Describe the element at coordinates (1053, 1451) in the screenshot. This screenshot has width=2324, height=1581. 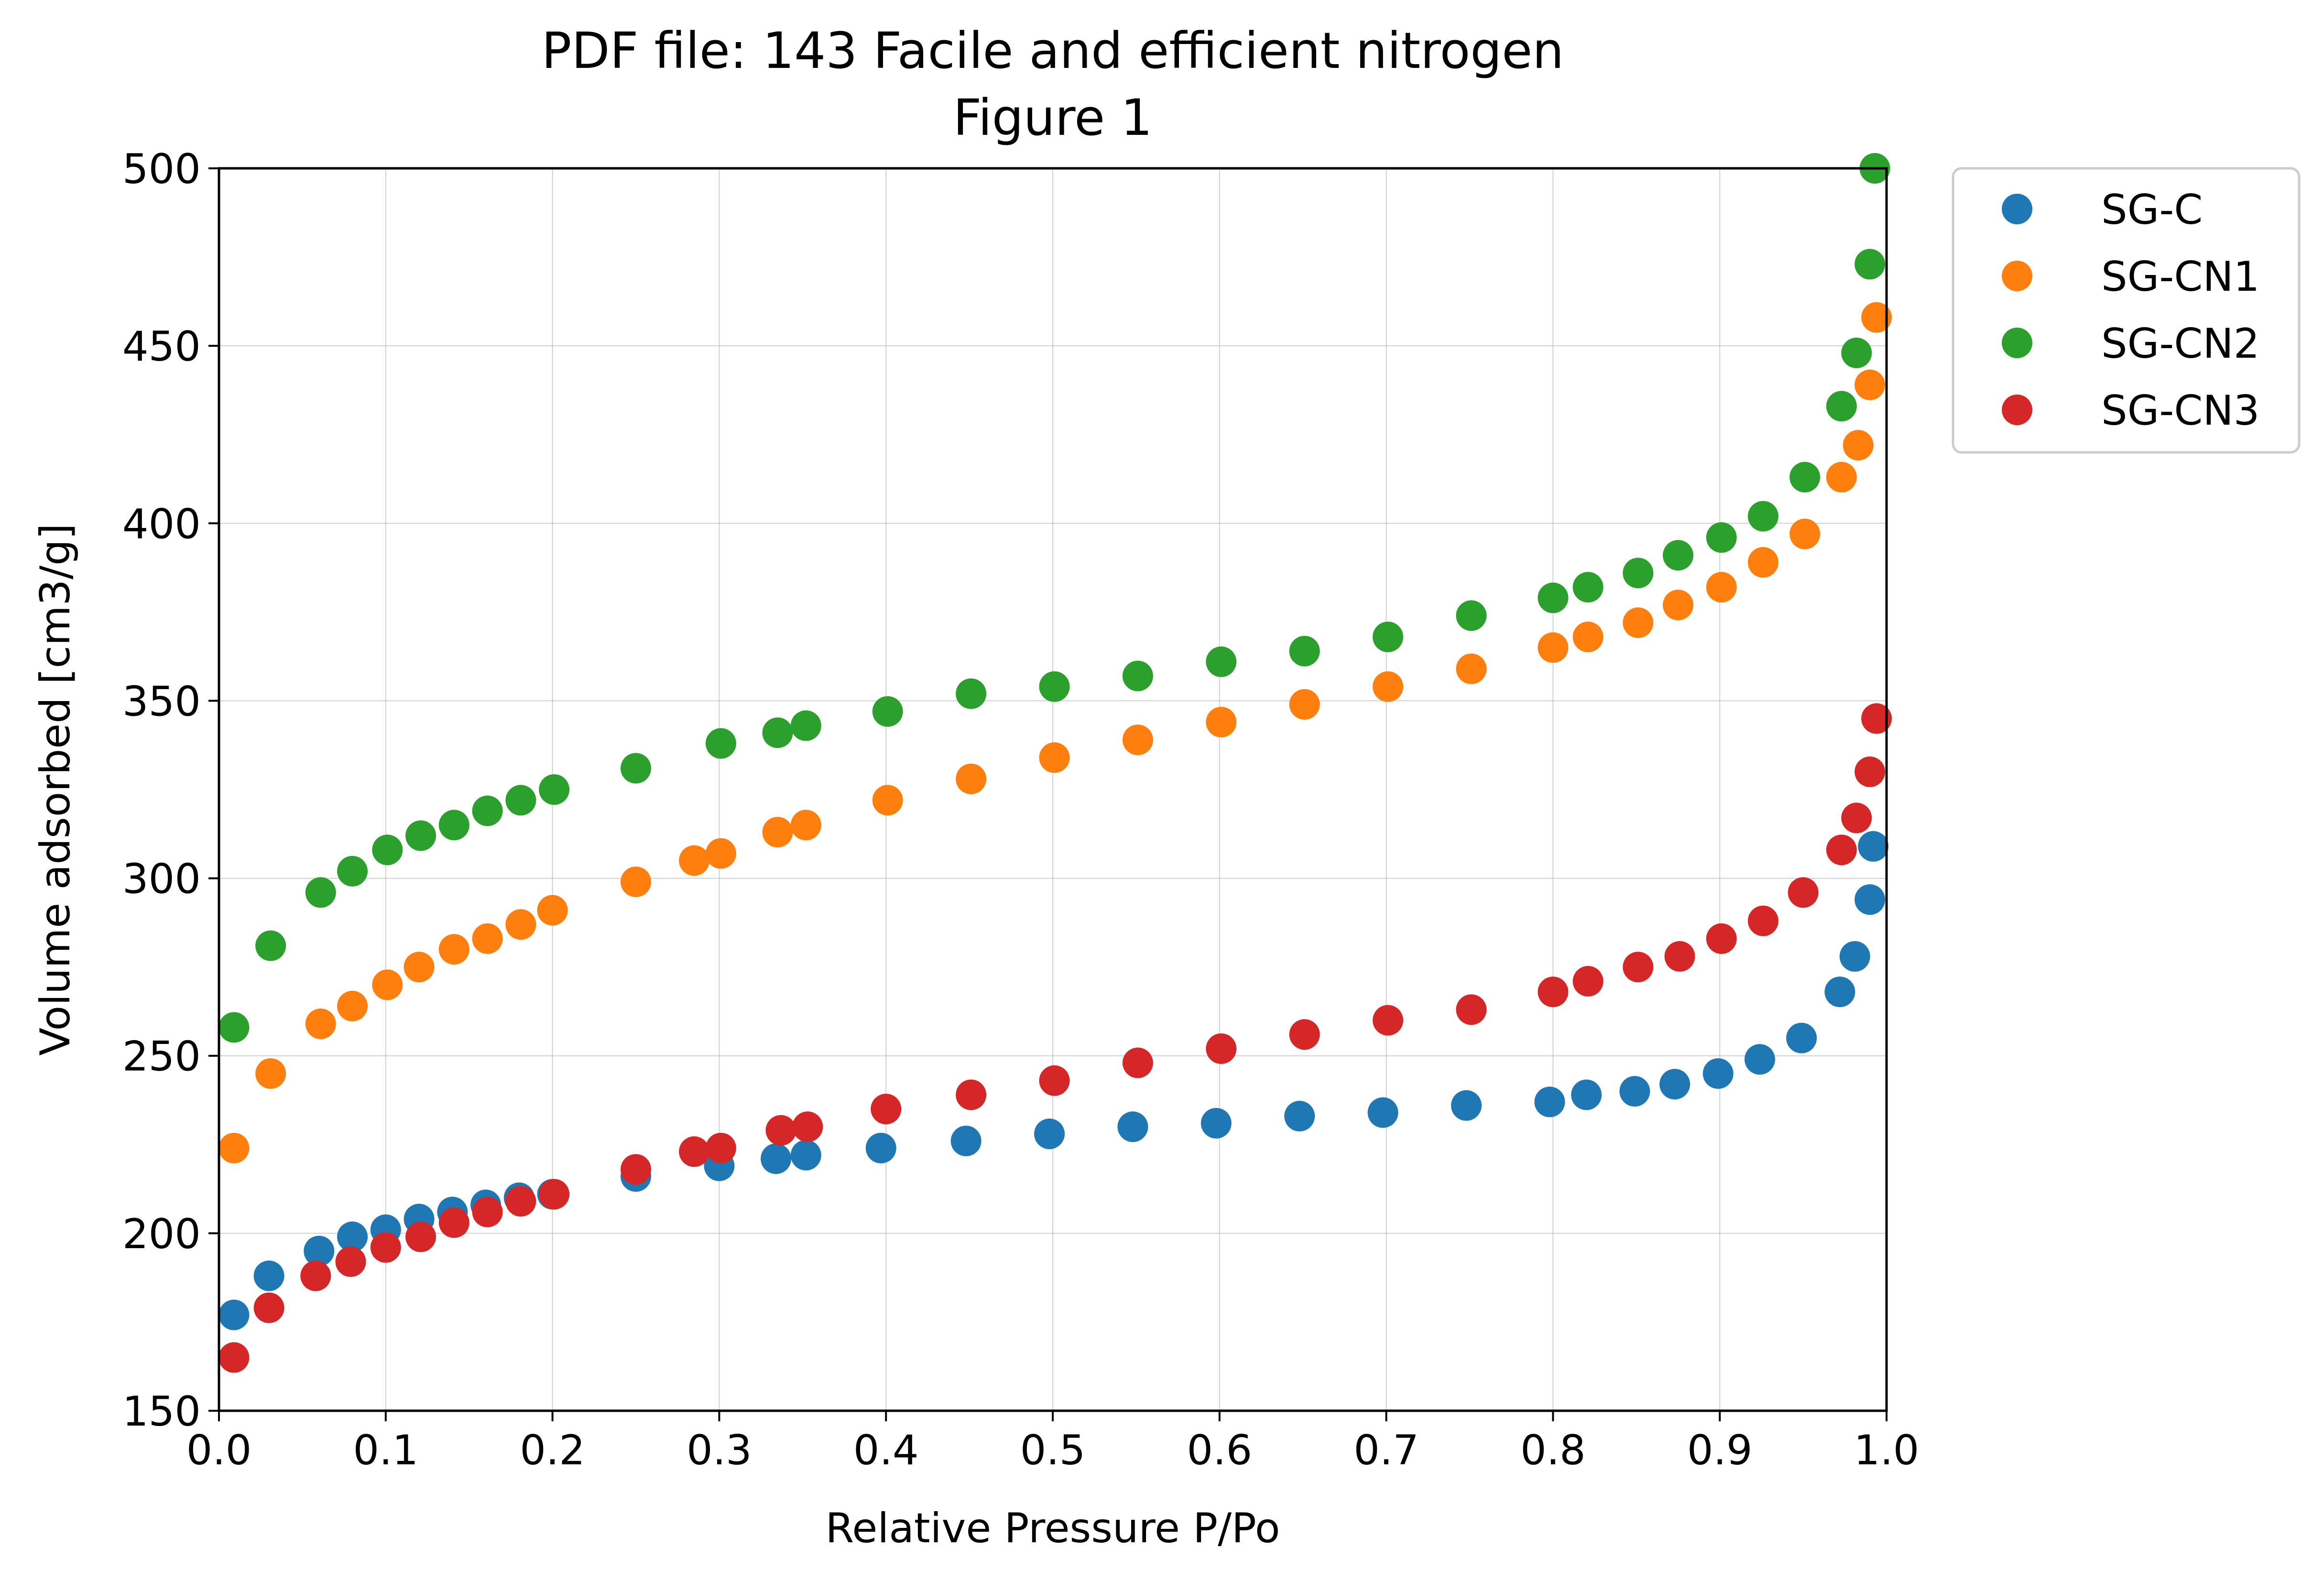
I see `x-tick-label: 0.5` at that location.